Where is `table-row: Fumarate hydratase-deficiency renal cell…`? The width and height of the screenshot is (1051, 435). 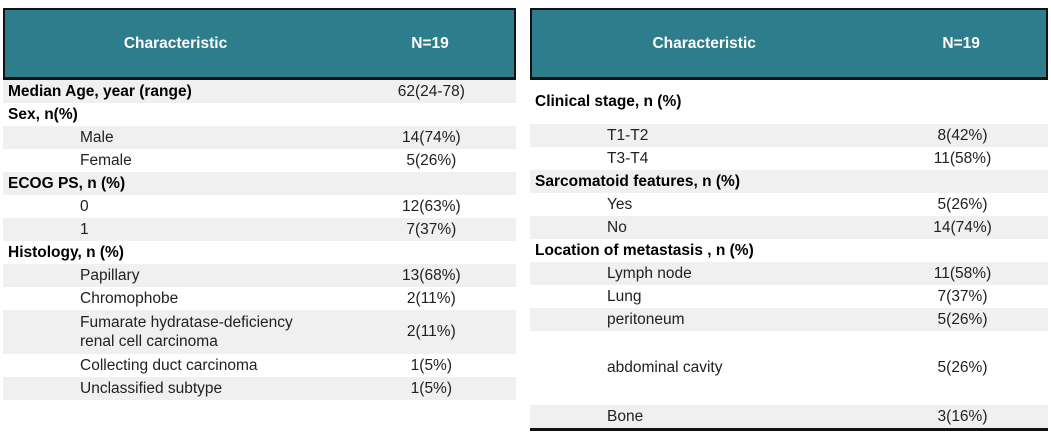 table-row: Fumarate hydratase-deficiency renal cell… is located at coordinates (259, 332).